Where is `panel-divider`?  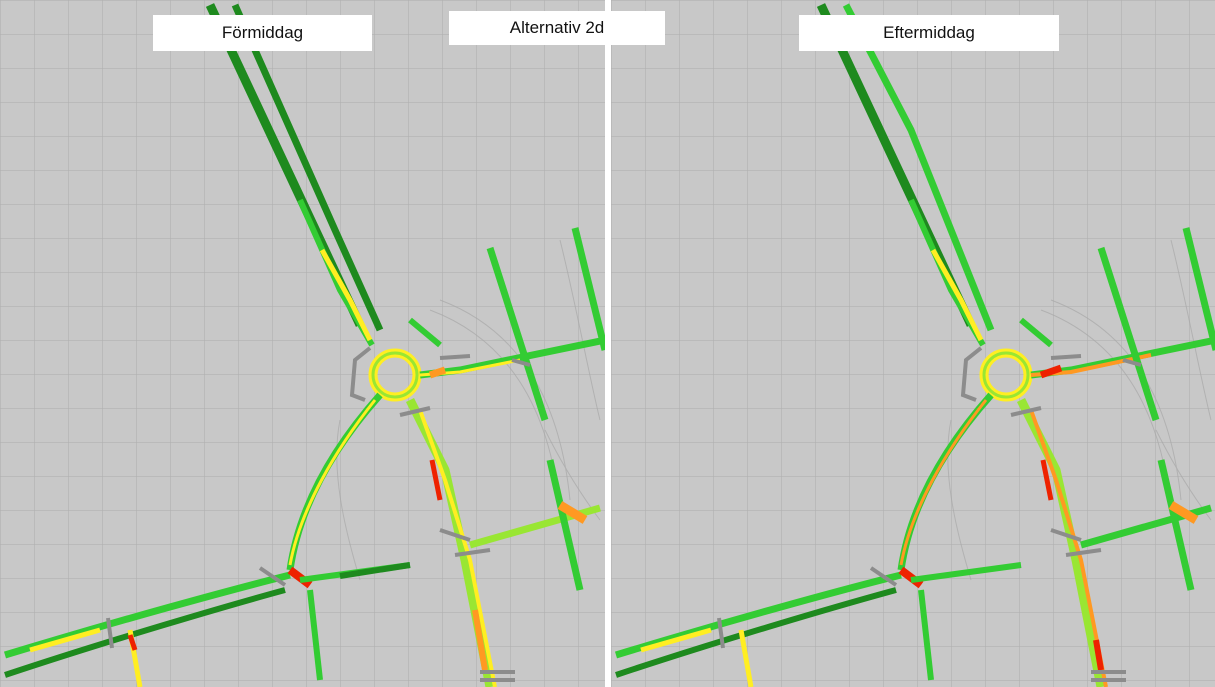
panel-divider is located at coordinates (608, 343).